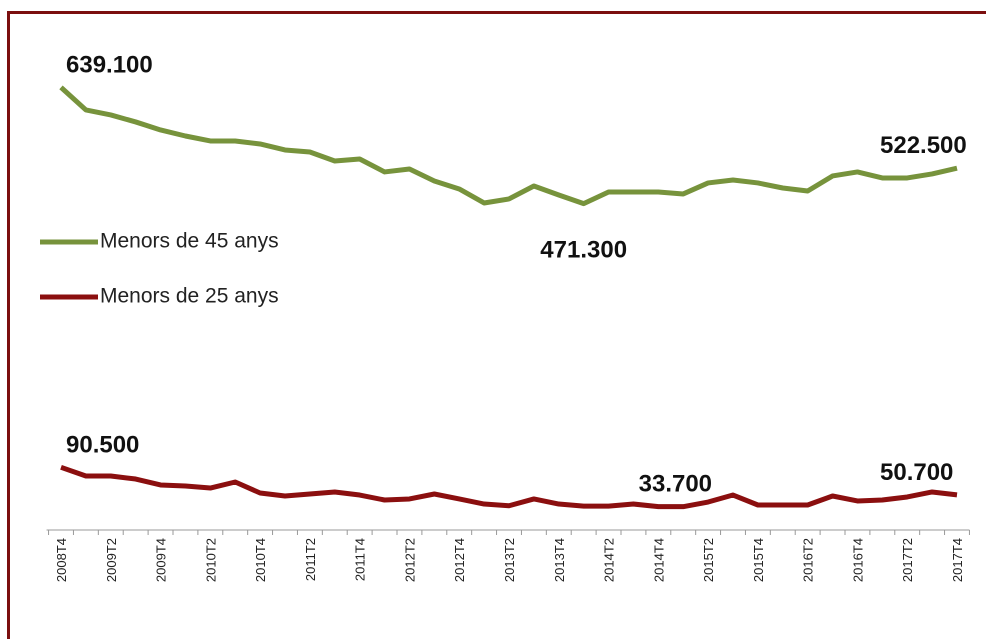  I want to click on series-line, so click(509, 487).